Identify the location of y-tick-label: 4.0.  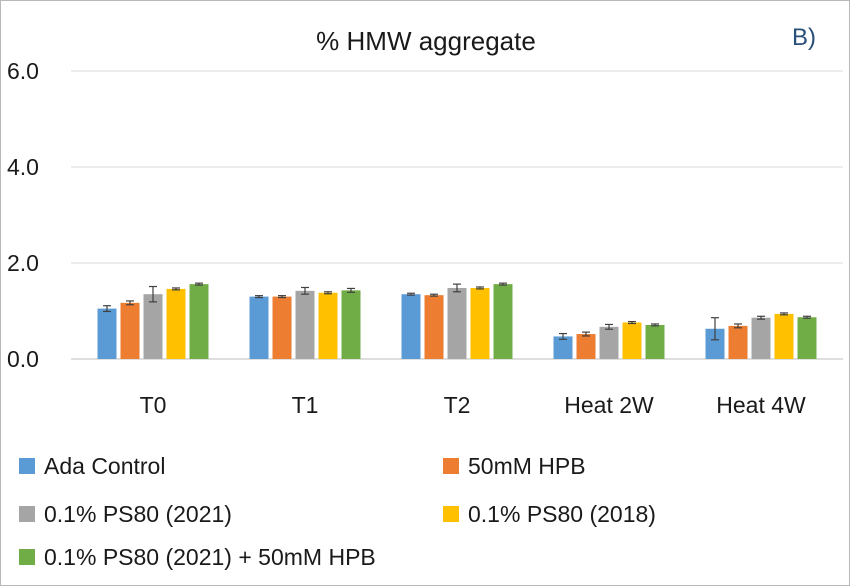
(23, 167).